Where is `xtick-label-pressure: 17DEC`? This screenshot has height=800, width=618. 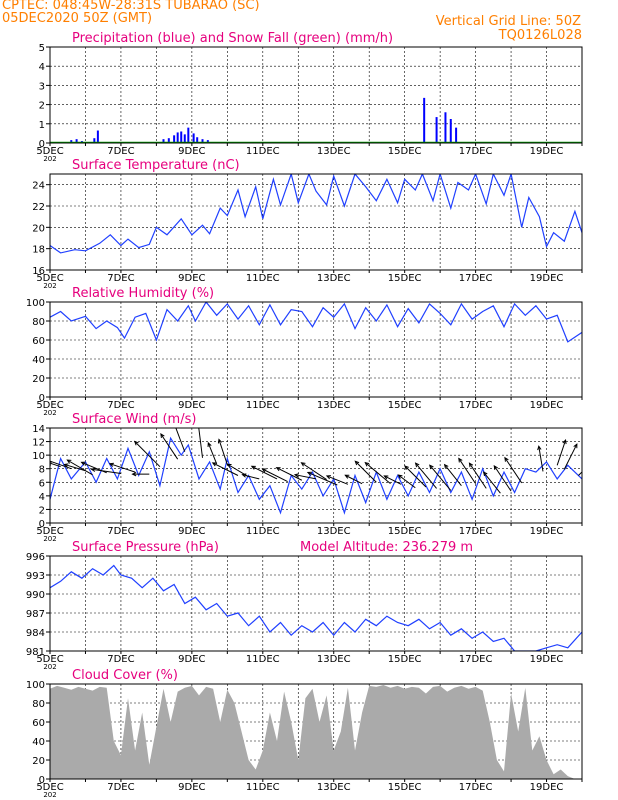
xtick-label-pressure: 17DEC is located at coordinates (476, 659).